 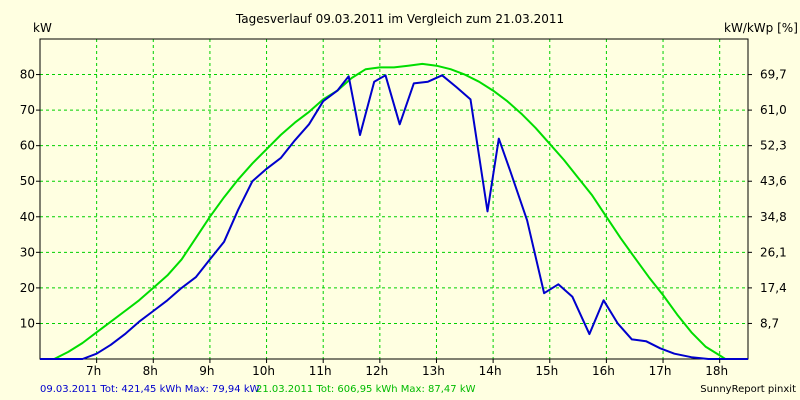 I want to click on legend-series2-summary: 21.03.2011 Tot: 606,95 kWh Max: 87,47 kW, so click(x=366, y=389).